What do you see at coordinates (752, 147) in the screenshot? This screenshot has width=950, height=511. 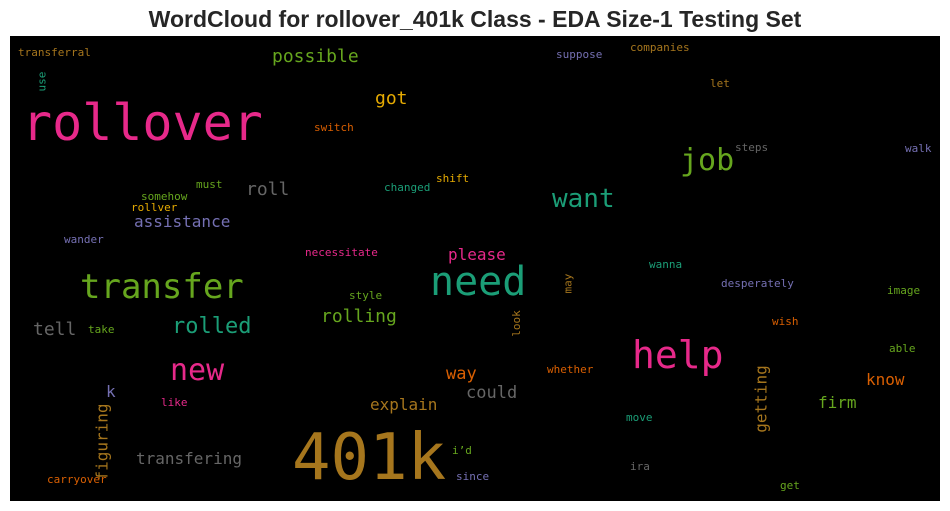 I see `word-steps: steps` at bounding box center [752, 147].